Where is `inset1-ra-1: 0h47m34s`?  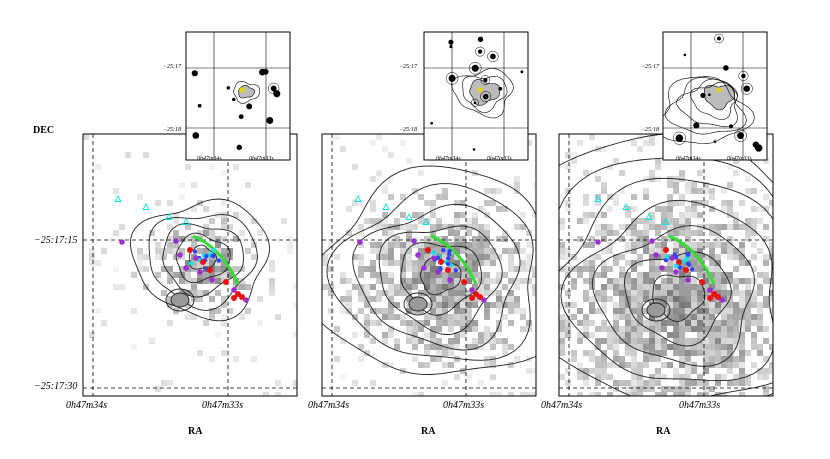
inset1-ra-1: 0h47m34s is located at coordinates (209, 159).